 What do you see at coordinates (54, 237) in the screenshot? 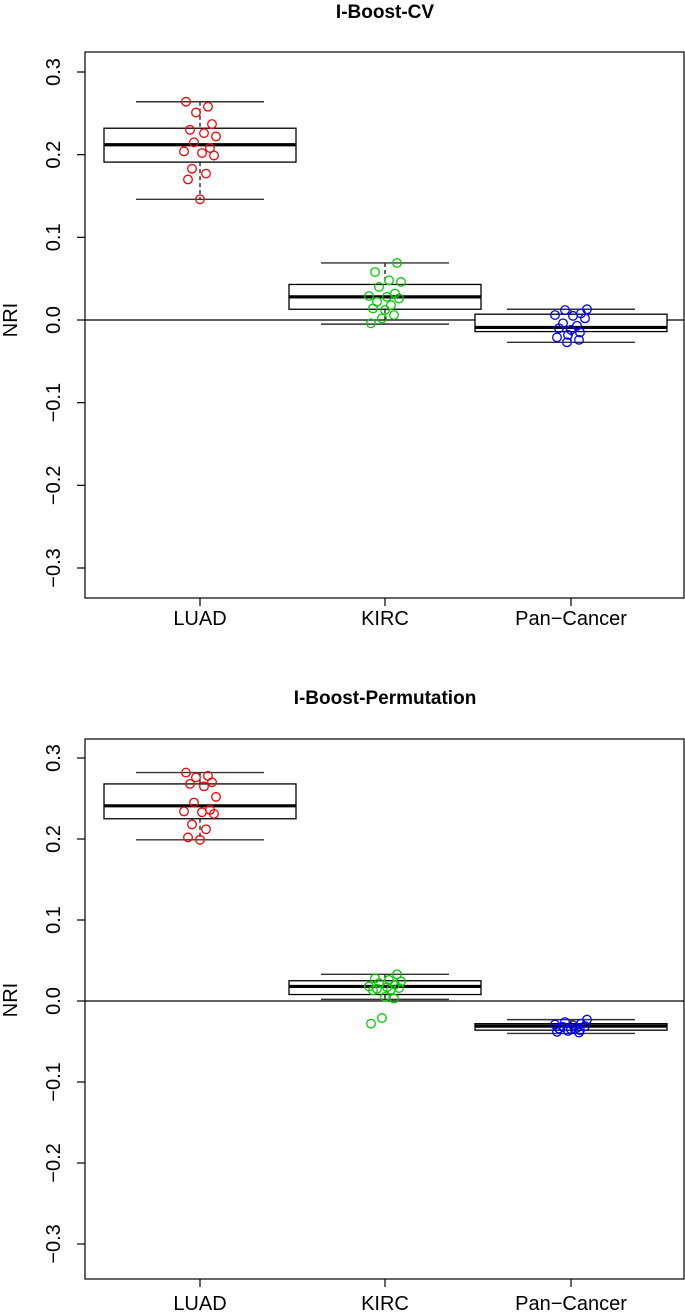
I see `y-tick-label: 0.1` at bounding box center [54, 237].